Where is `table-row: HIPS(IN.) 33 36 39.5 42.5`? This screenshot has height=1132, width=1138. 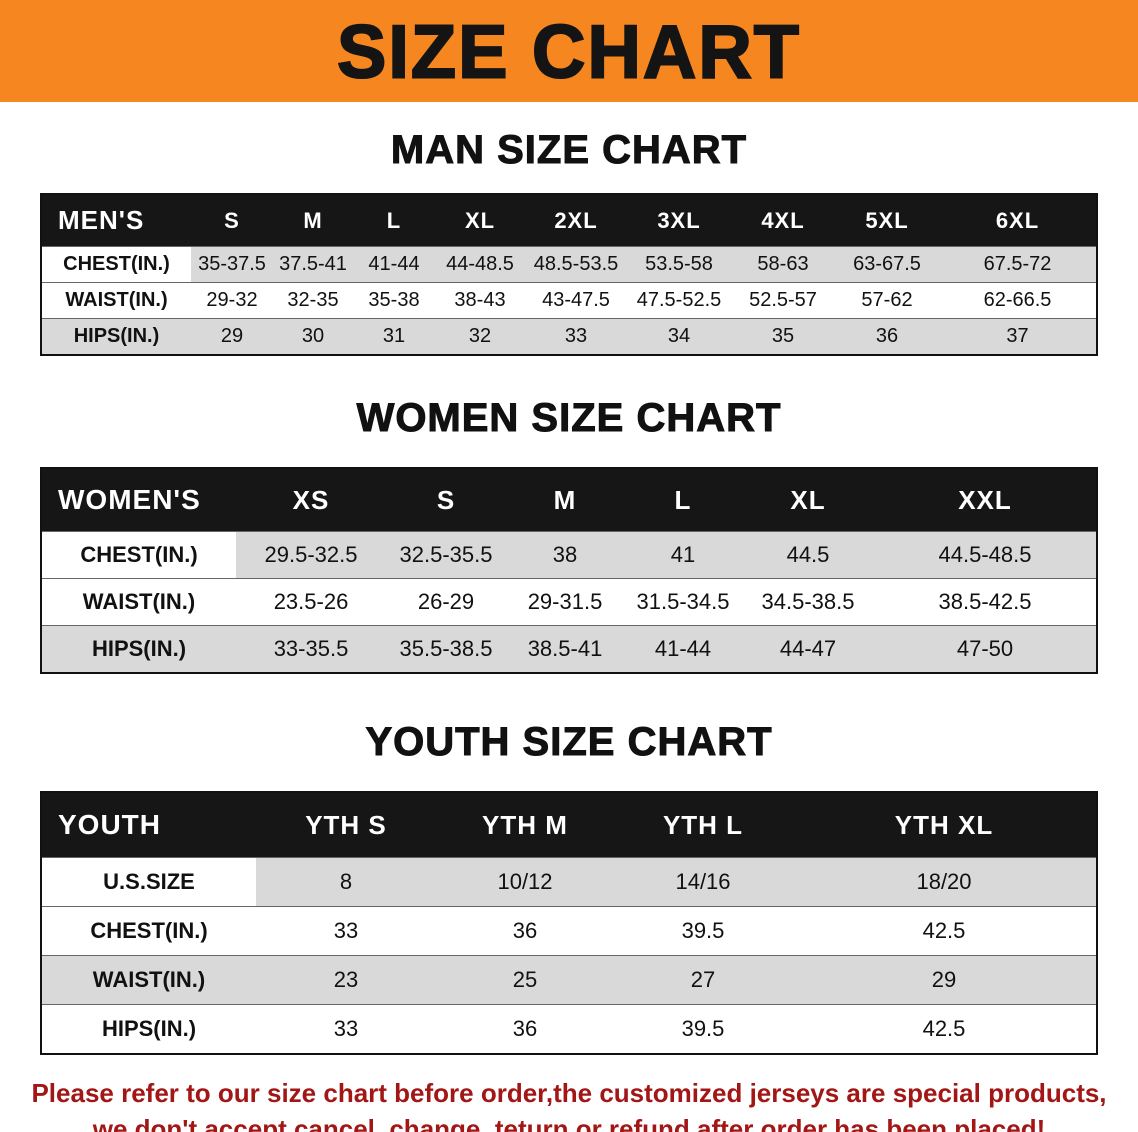
table-row: HIPS(IN.) 33 36 39.5 42.5 is located at coordinates (569, 1029).